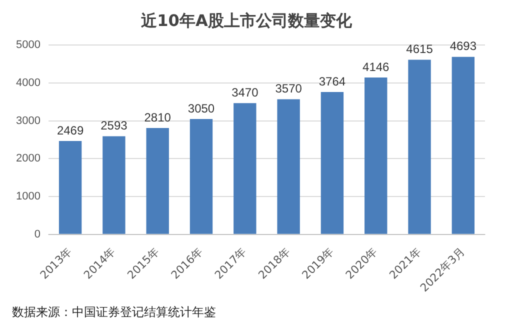 This screenshot has width=505, height=331. I want to click on data-label: 2469, so click(70, 130).